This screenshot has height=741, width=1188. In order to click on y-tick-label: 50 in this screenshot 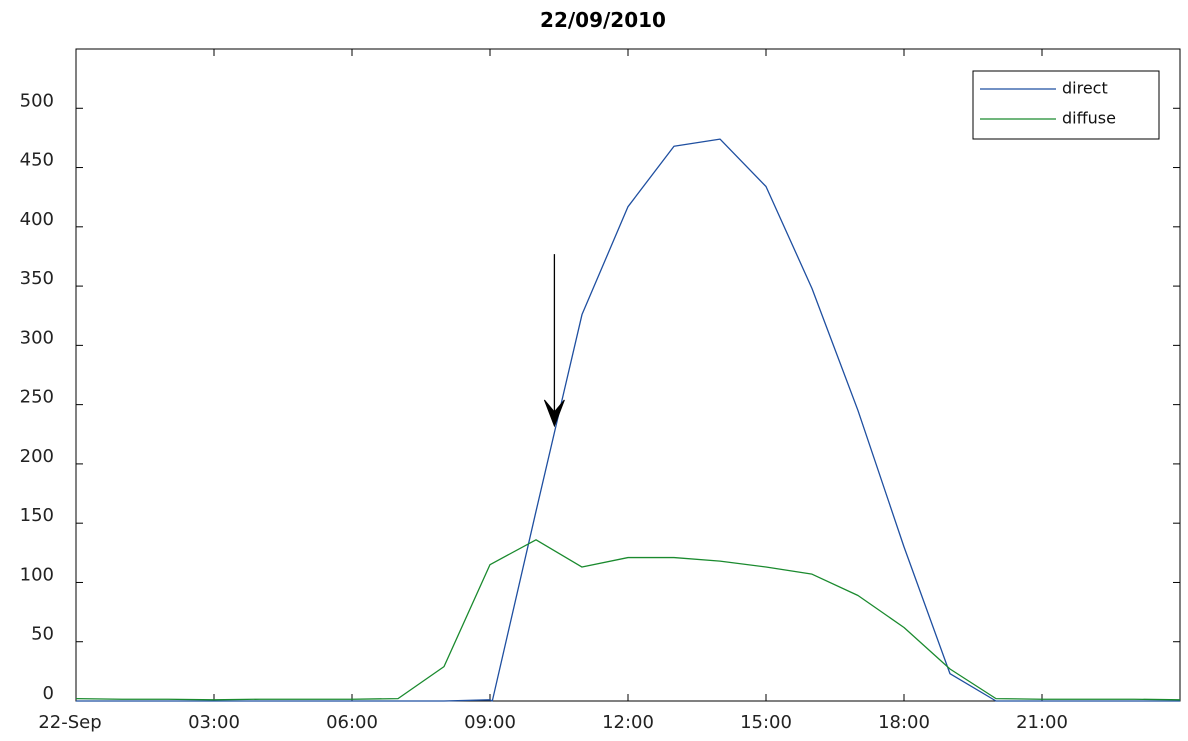, I will do `click(42, 634)`.